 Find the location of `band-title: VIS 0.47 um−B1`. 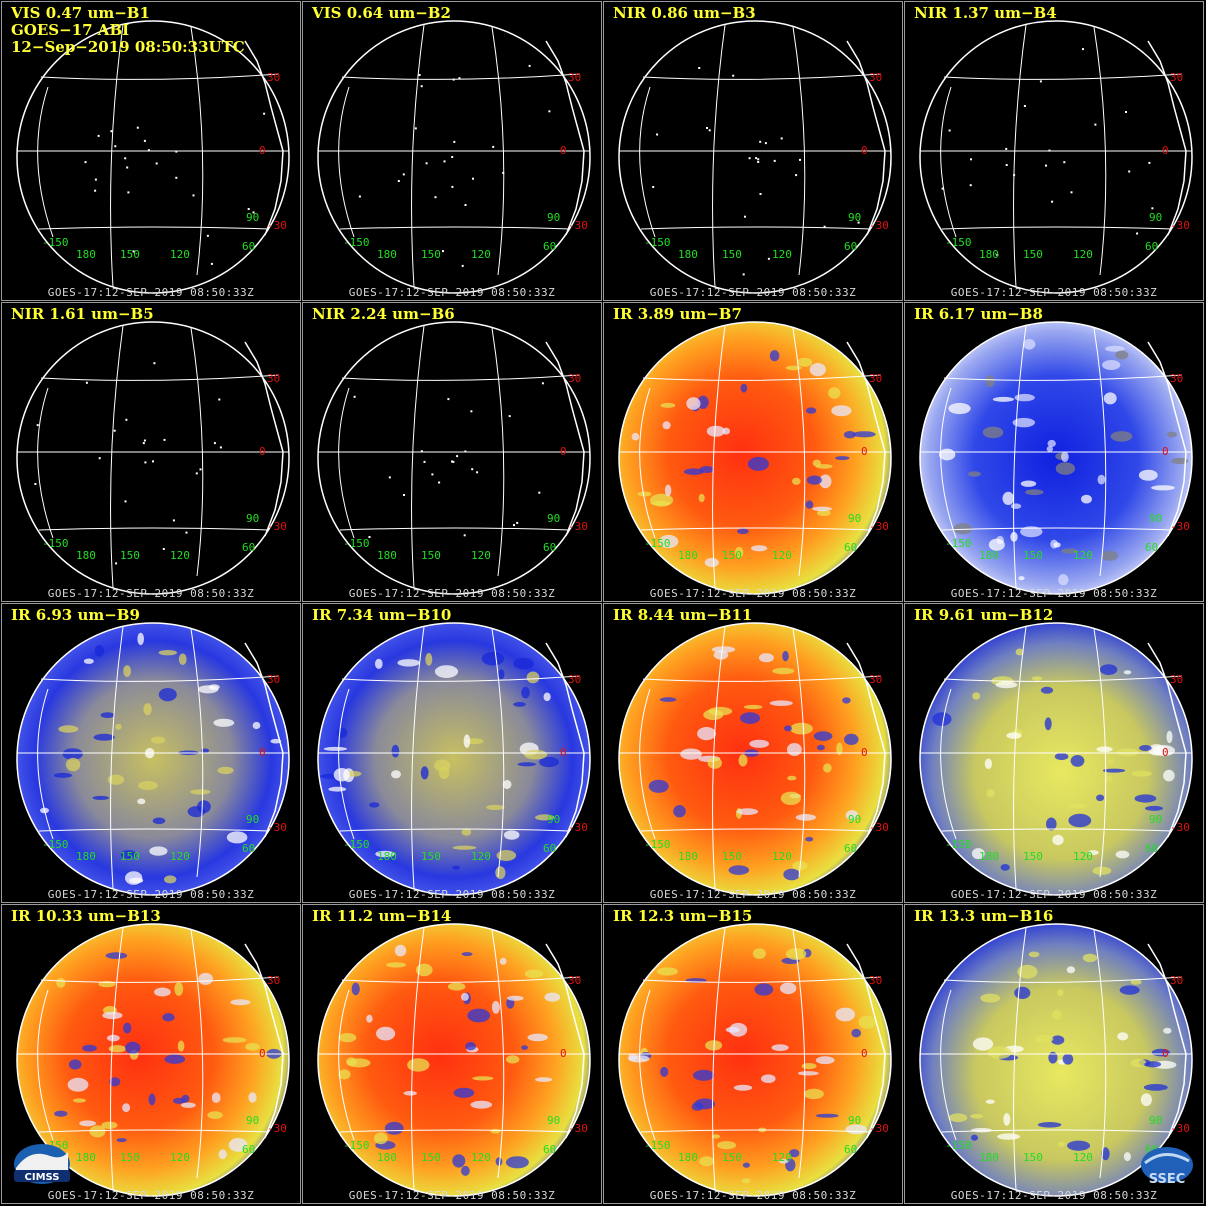

band-title: VIS 0.47 um−B1 is located at coordinates (80, 13).